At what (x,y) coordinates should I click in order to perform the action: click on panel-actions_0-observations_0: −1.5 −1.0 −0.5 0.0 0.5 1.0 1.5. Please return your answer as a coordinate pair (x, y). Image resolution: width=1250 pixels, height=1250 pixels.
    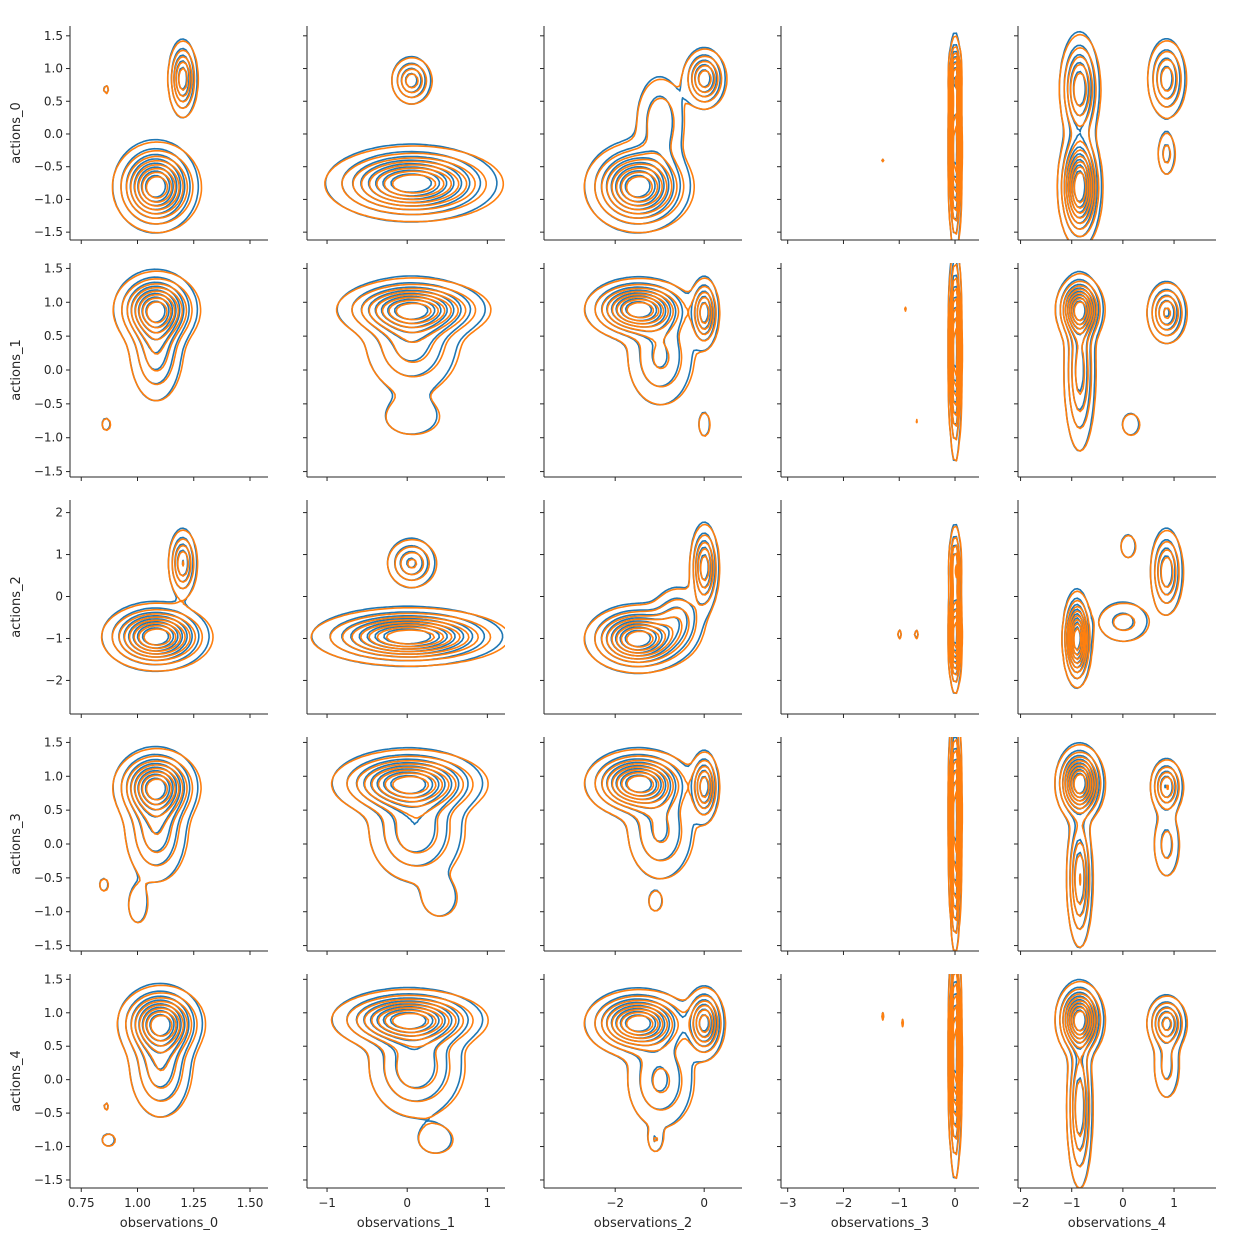
    Looking at the image, I should click on (151, 135).